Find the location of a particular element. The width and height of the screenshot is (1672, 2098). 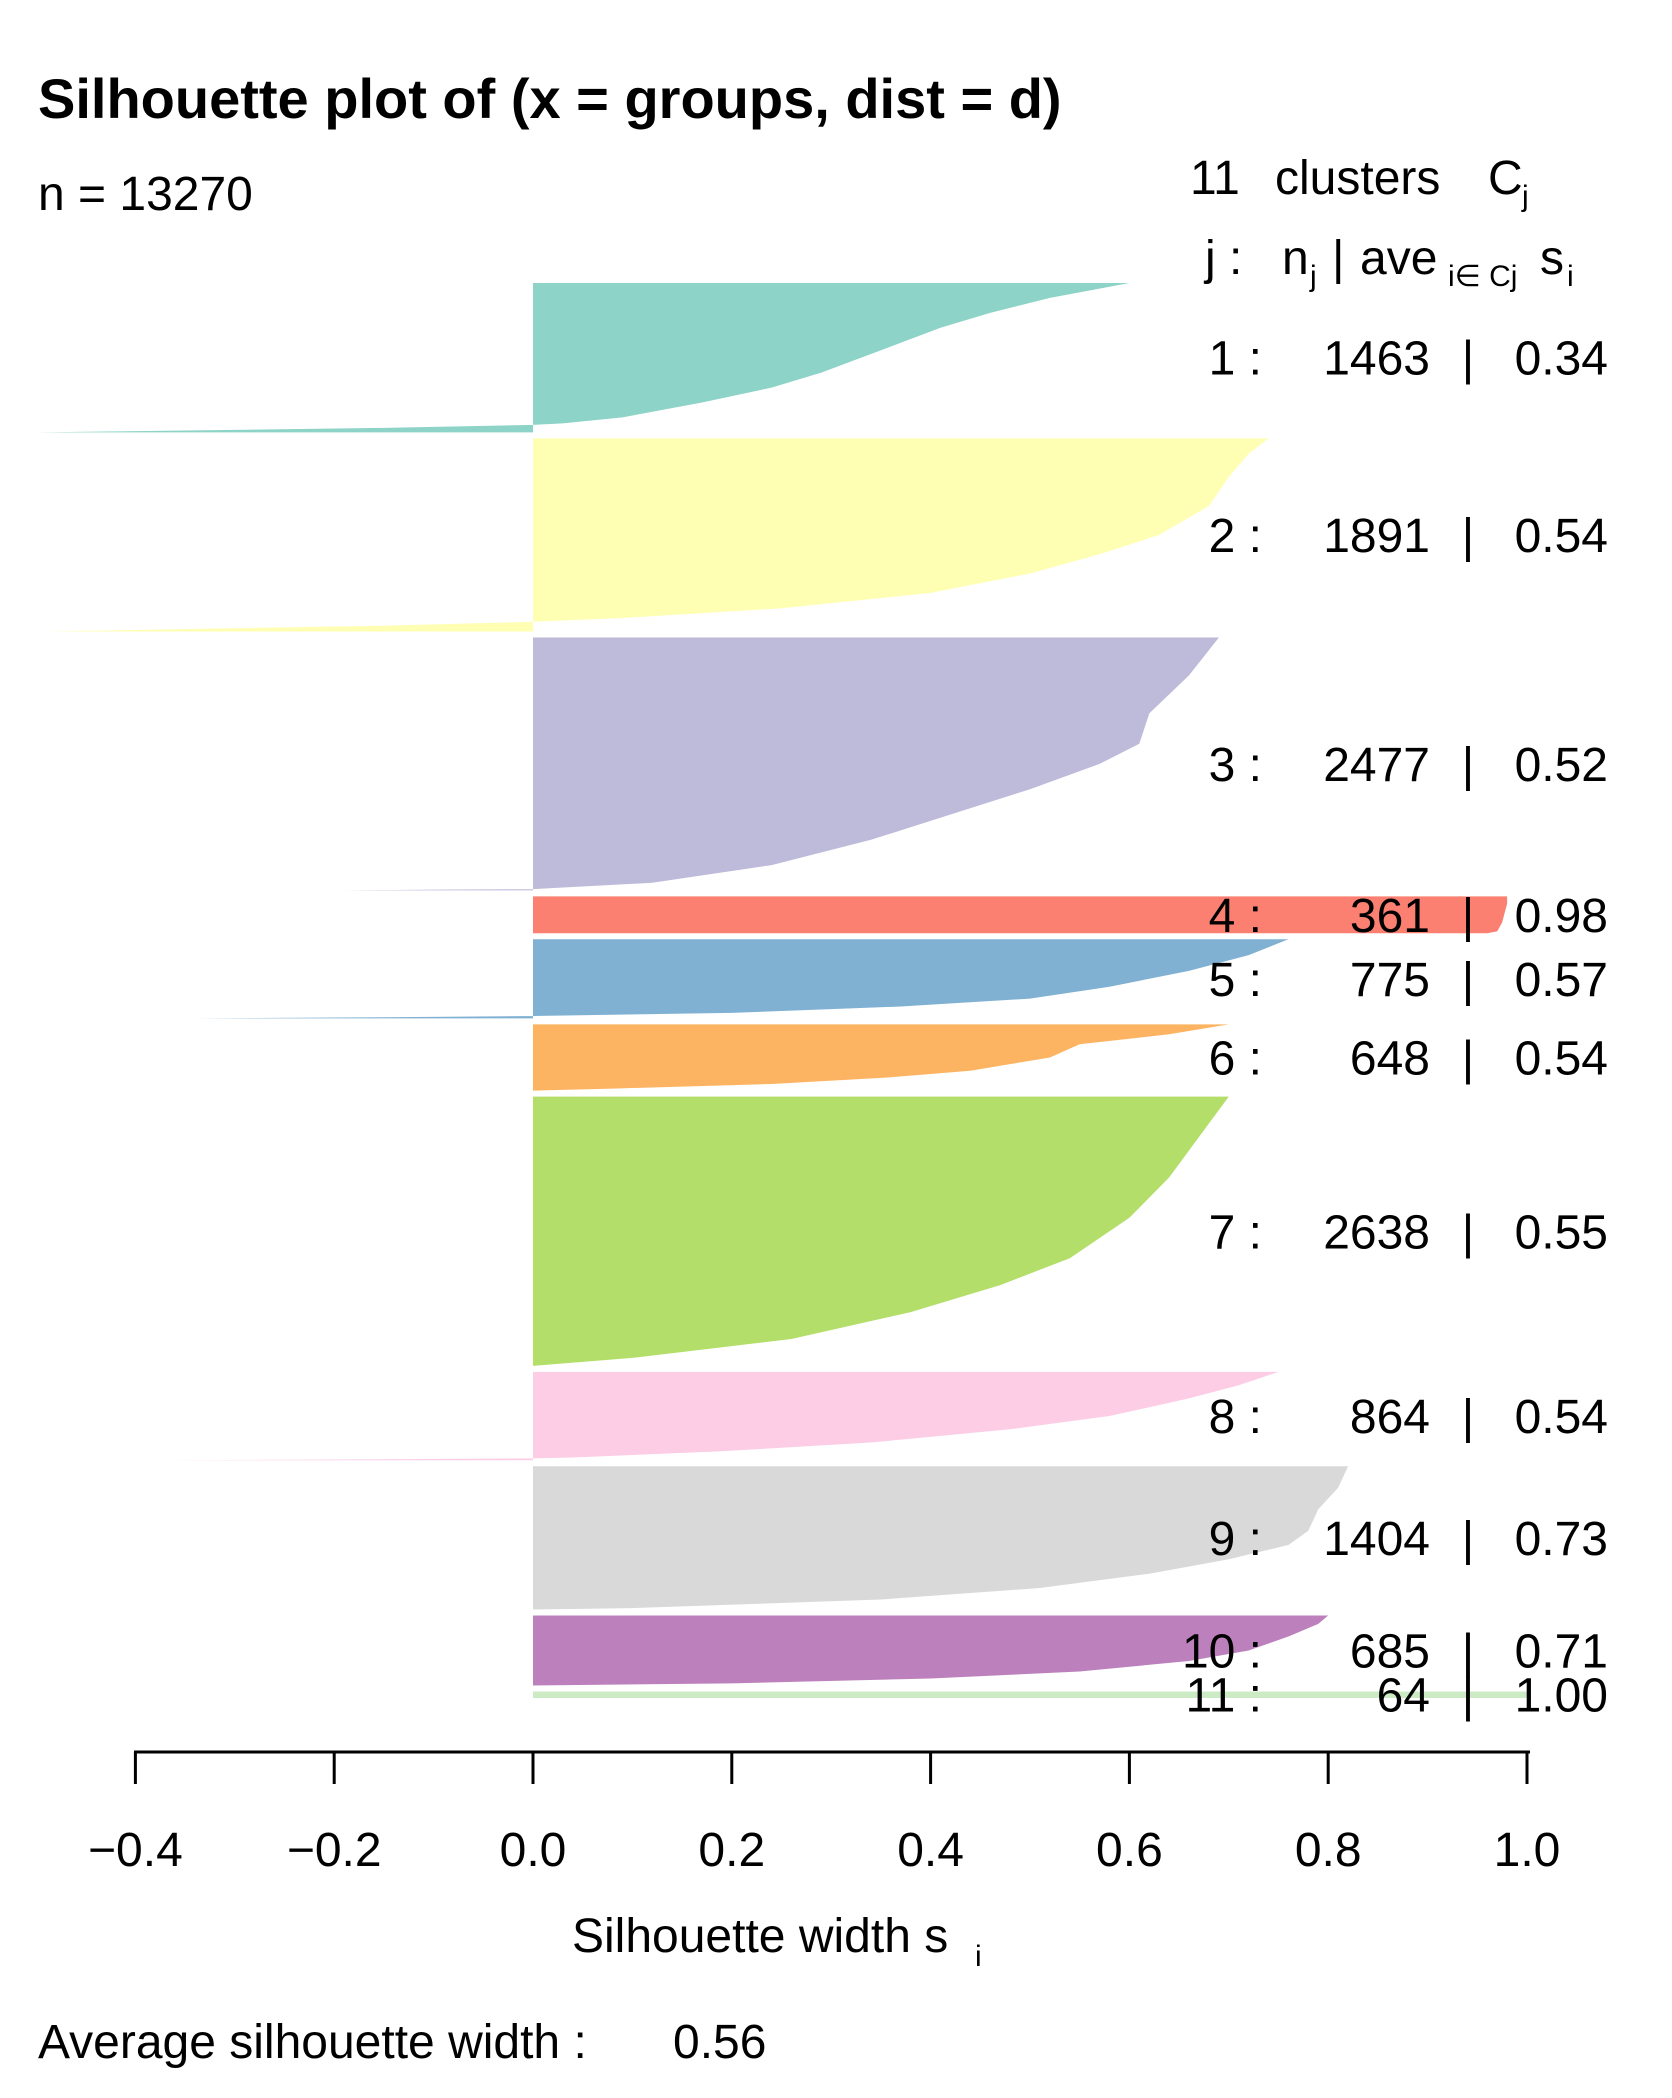

legend-clusters-count: 11 is located at coordinates (1215, 178).